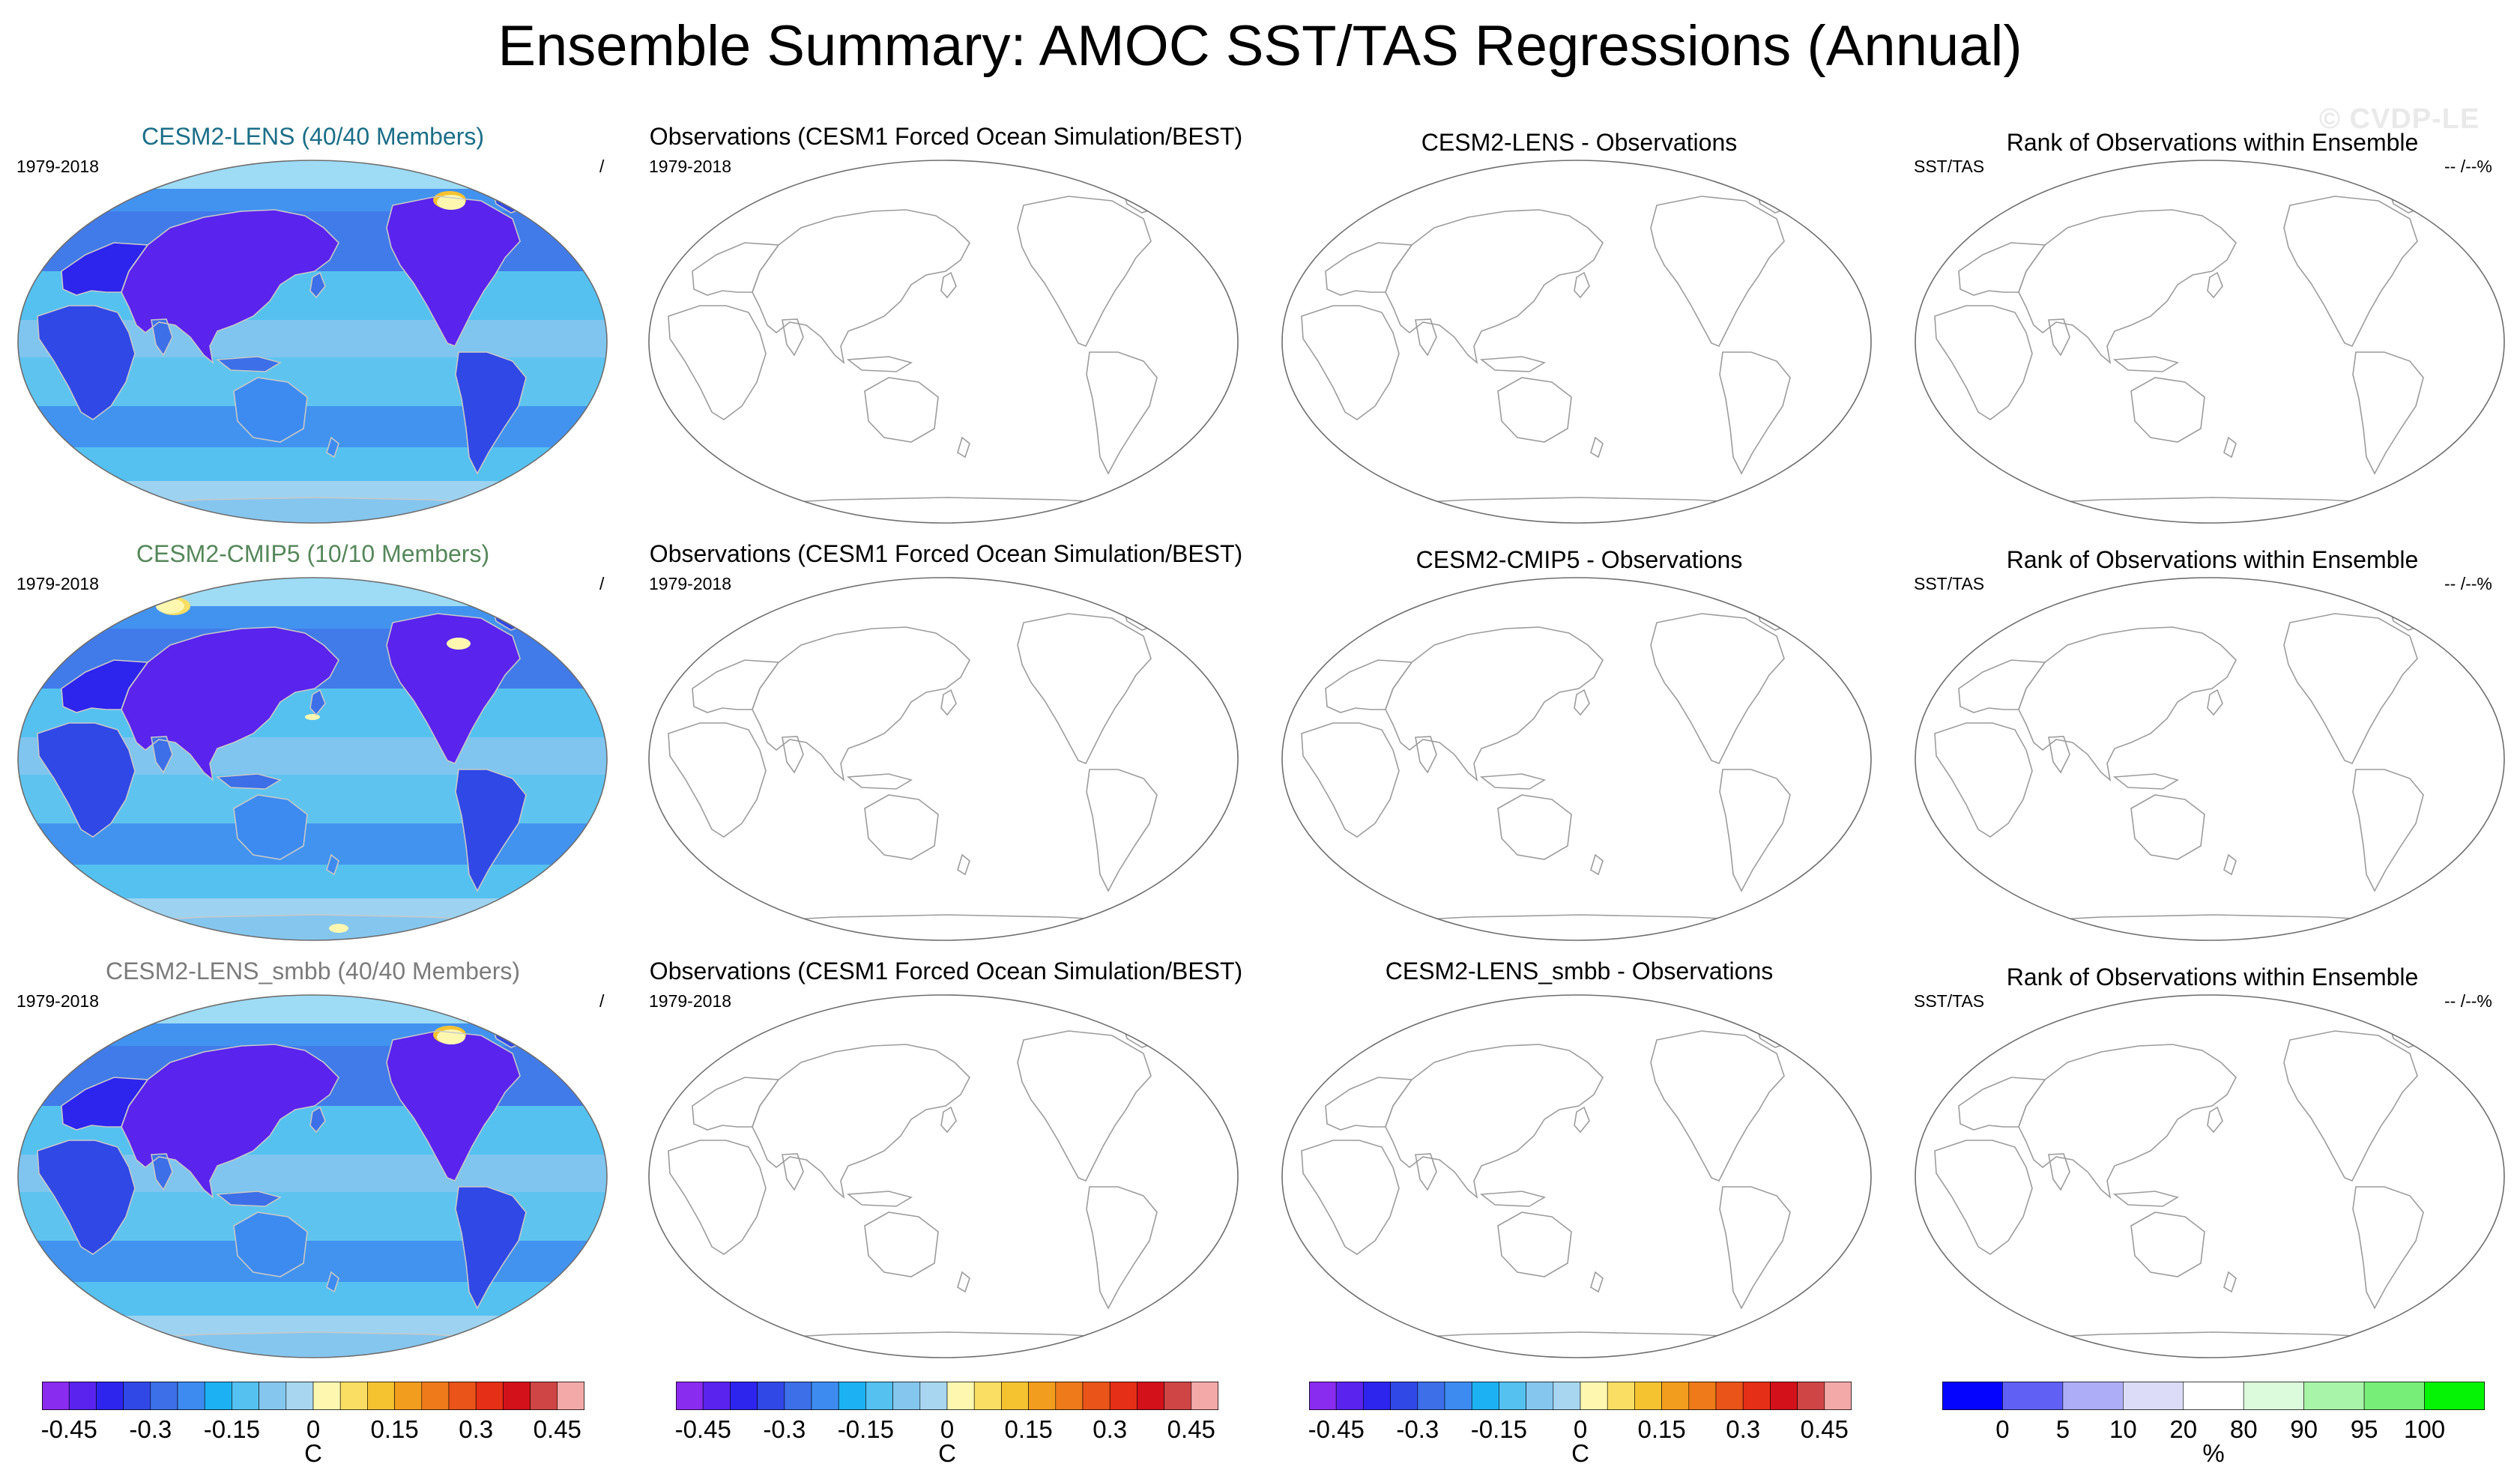 The height and width of the screenshot is (1482, 2520). I want to click on colorbar-tick-label: -0.45, so click(1336, 1429).